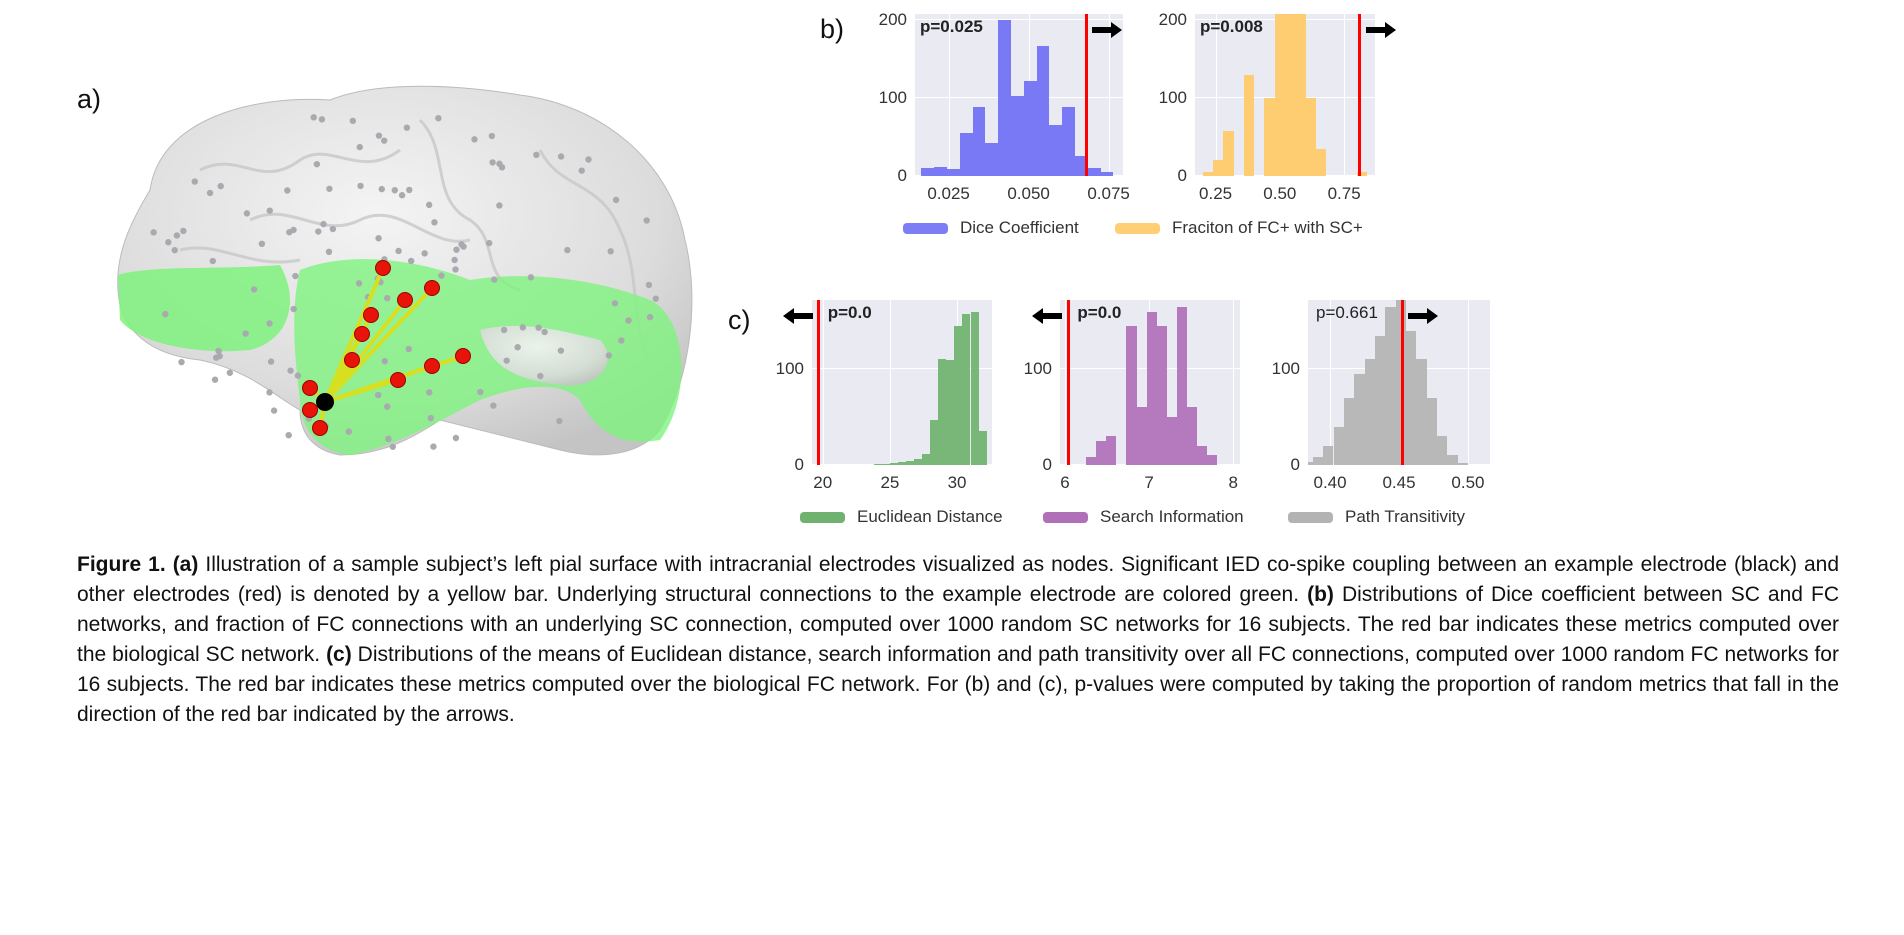 The height and width of the screenshot is (935, 1904). Describe the element at coordinates (204, 308) in the screenshot. I see `green-region-frontal` at that location.